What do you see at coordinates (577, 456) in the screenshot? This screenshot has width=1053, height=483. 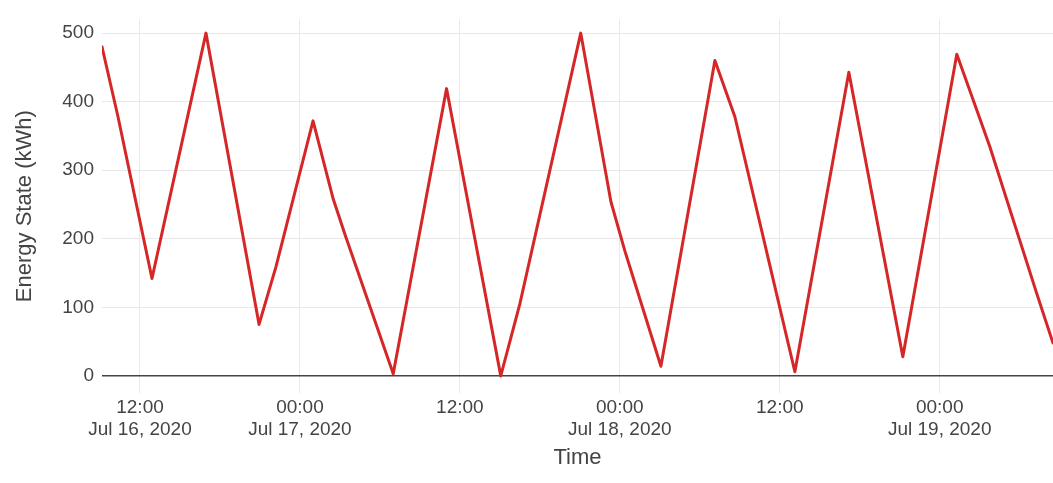 I see `x-axis-title: Time` at bounding box center [577, 456].